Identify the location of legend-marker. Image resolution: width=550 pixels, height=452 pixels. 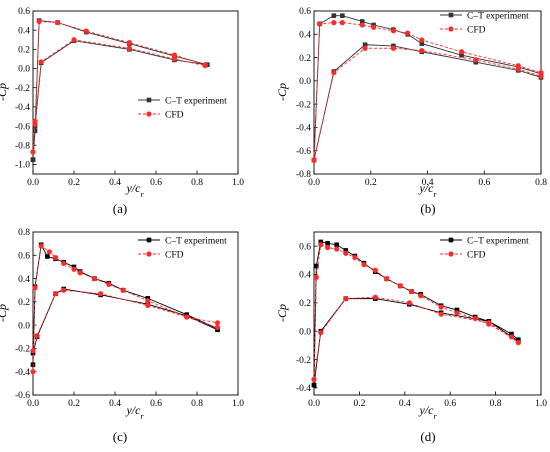
(451, 15).